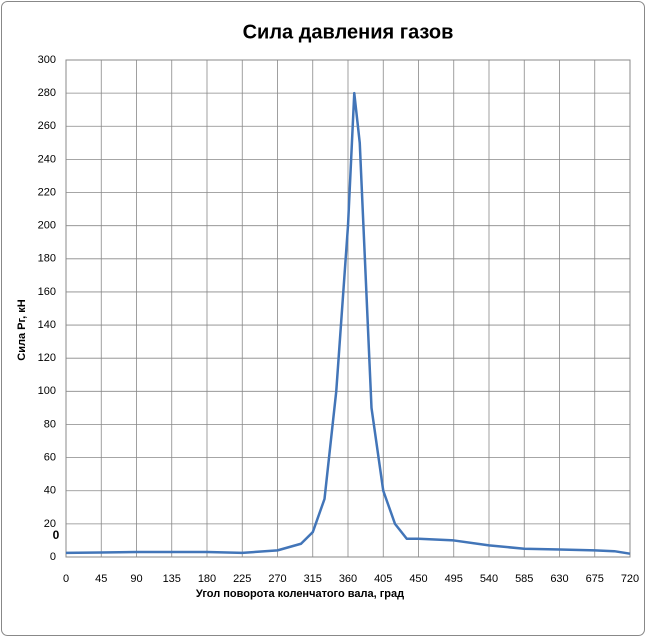  What do you see at coordinates (47, 126) in the screenshot?
I see `y-tick-label: 260` at bounding box center [47, 126].